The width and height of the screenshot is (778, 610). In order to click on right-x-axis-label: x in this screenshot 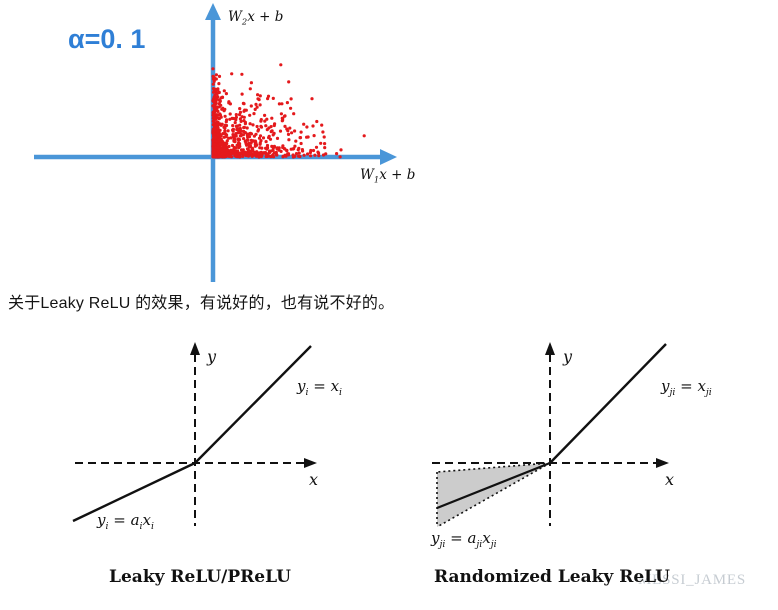, I will do `click(670, 479)`.